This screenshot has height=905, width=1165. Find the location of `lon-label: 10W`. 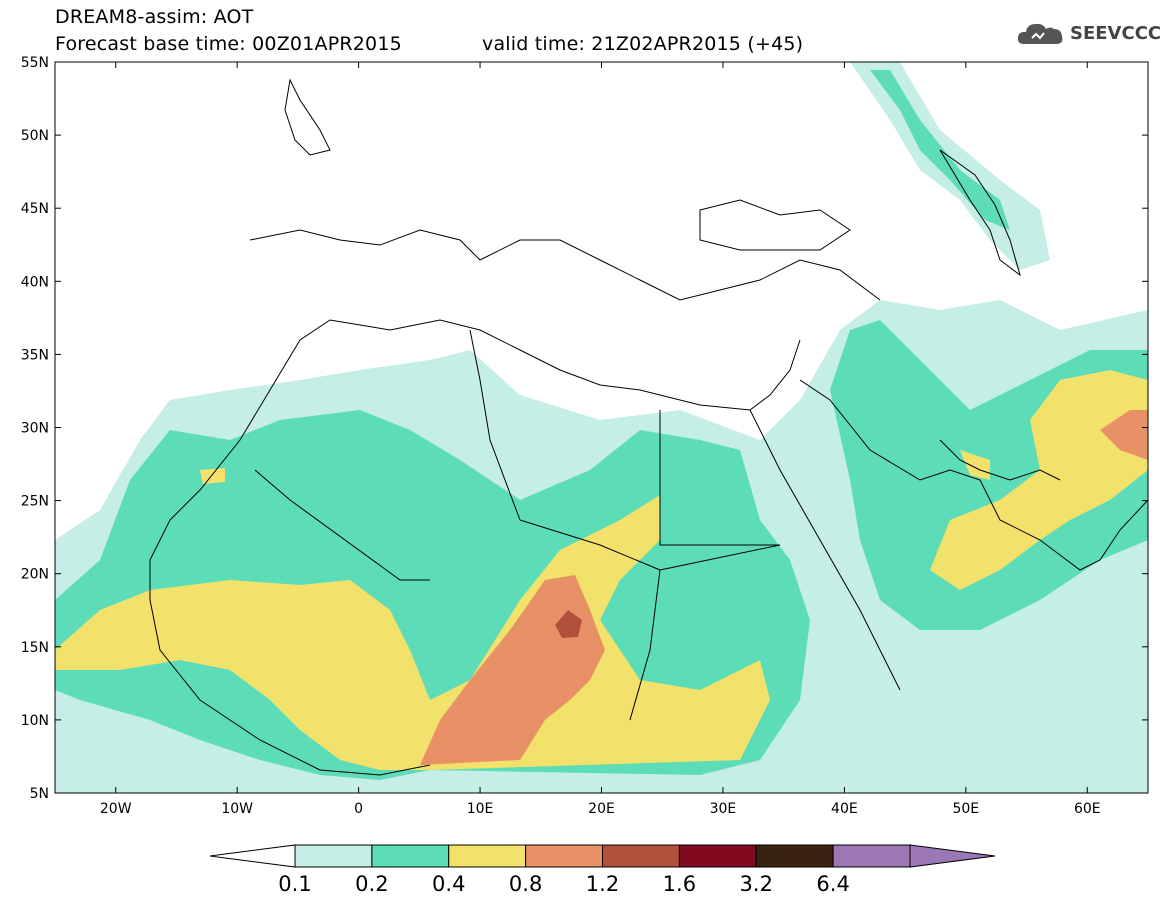

lon-label: 10W is located at coordinates (237, 809).